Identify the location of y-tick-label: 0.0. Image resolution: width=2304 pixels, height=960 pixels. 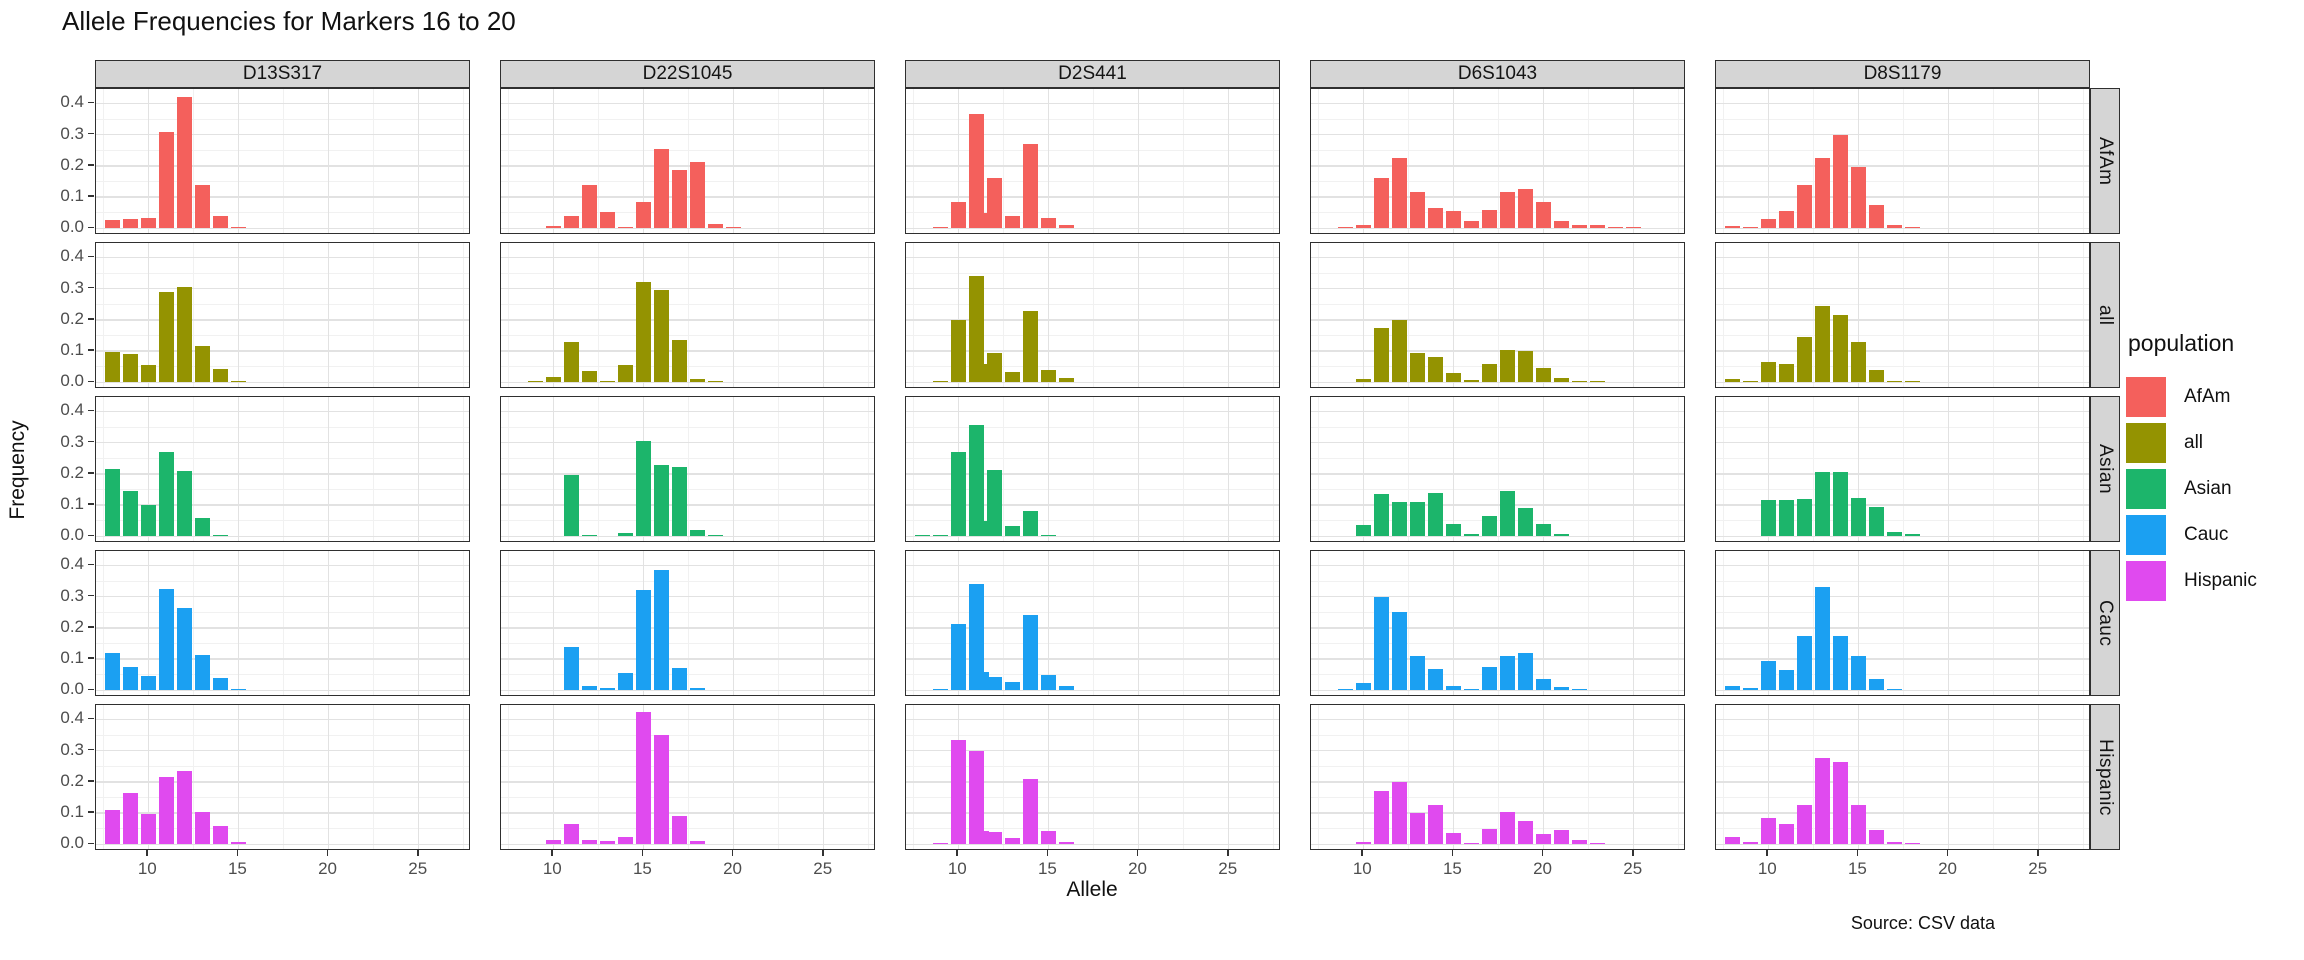
(72, 843).